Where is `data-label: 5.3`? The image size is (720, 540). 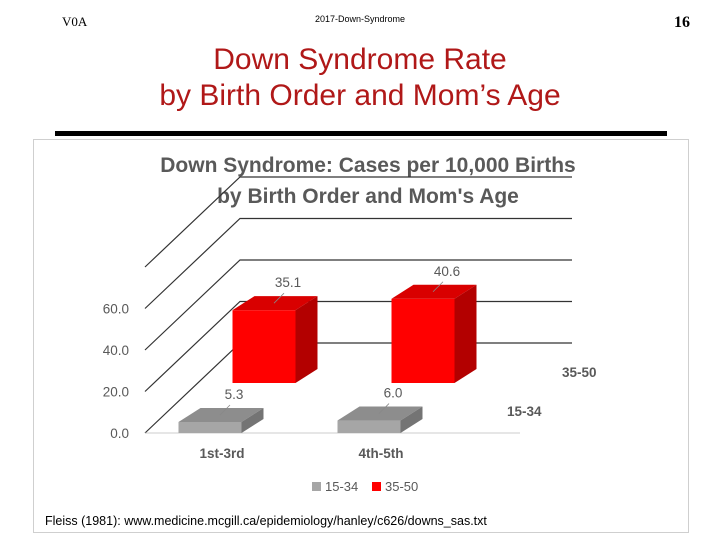
data-label: 5.3 is located at coordinates (234, 394).